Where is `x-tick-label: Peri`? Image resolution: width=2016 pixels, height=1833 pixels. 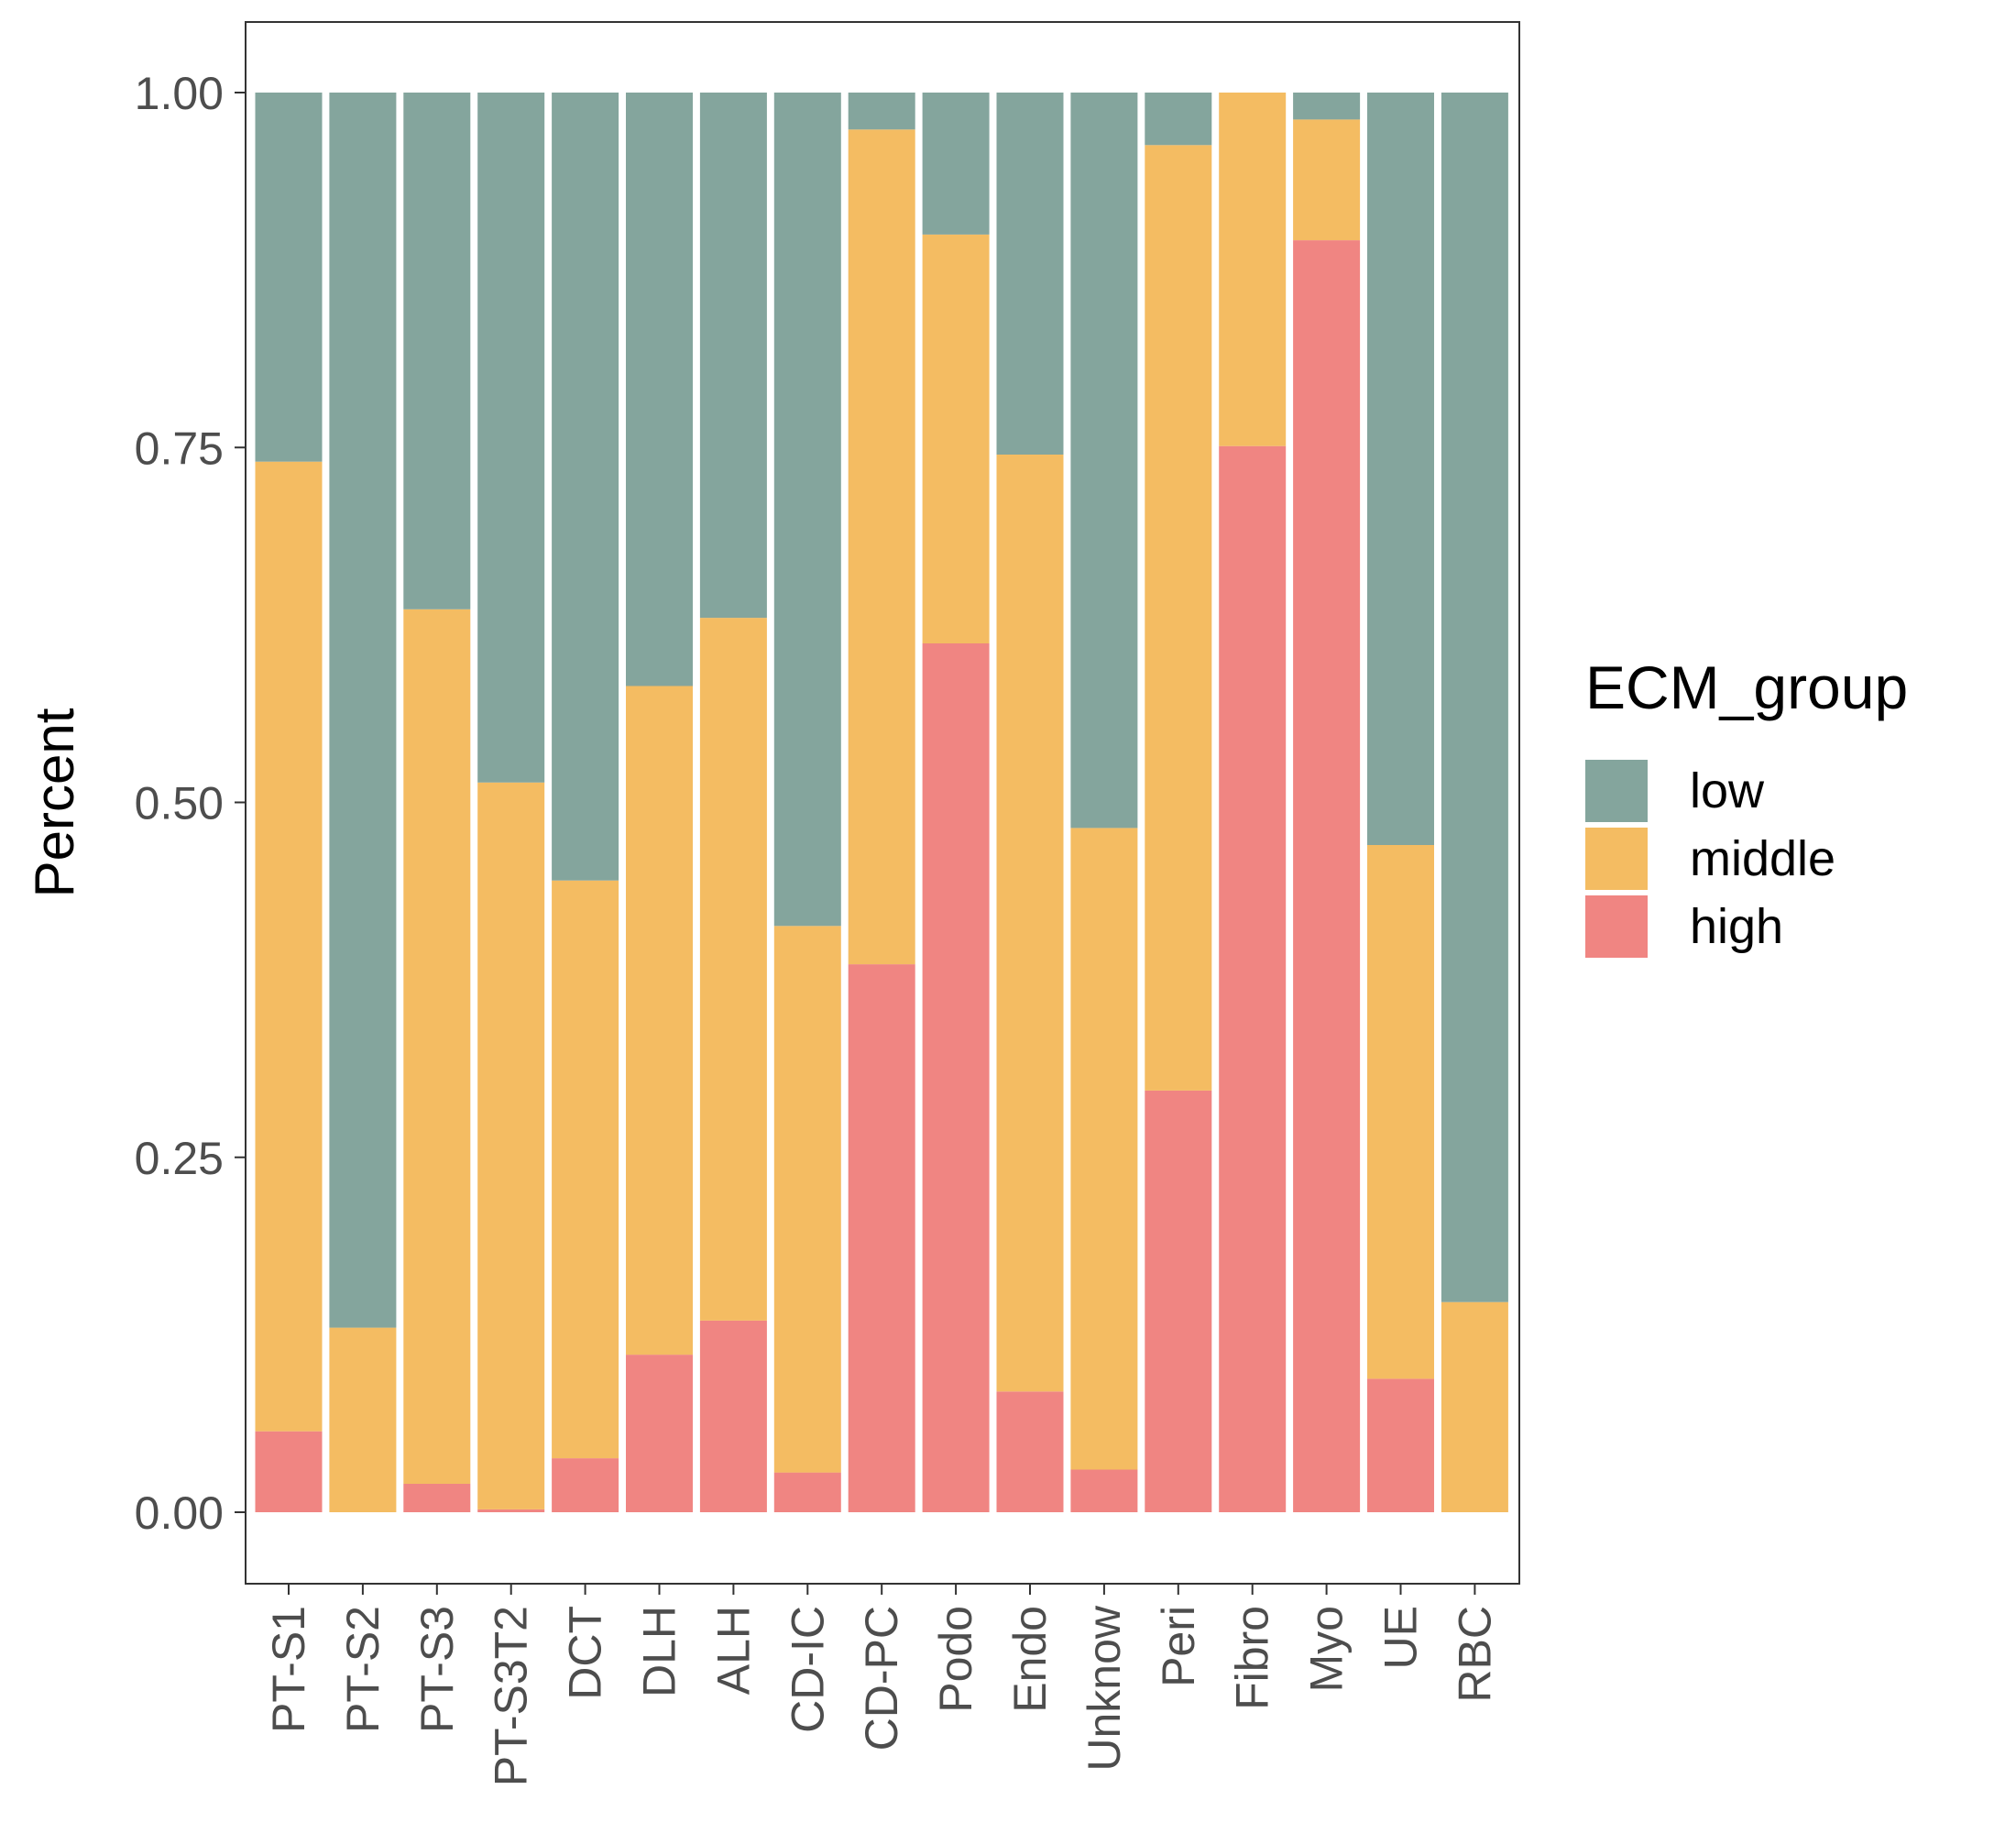 x-tick-label: Peri is located at coordinates (1178, 1646).